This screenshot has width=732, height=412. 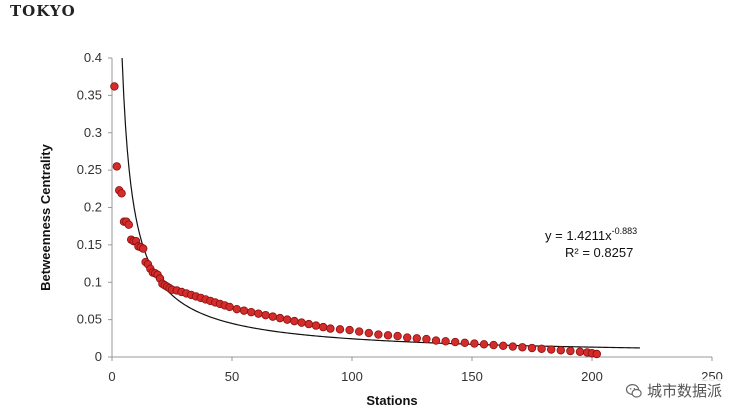 I want to click on watermark: 城市数据派, so click(x=673, y=390).